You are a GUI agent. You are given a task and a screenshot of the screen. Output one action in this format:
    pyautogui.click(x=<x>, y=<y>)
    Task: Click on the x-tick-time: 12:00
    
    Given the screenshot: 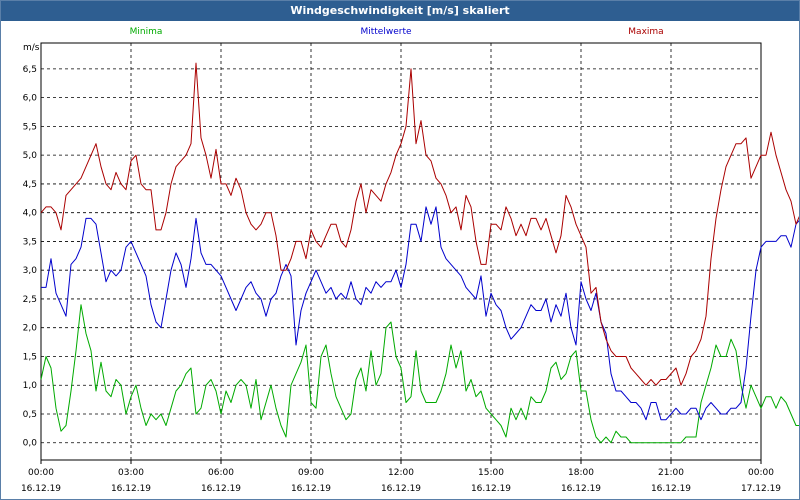 What is the action you would take?
    pyautogui.click(x=401, y=473)
    